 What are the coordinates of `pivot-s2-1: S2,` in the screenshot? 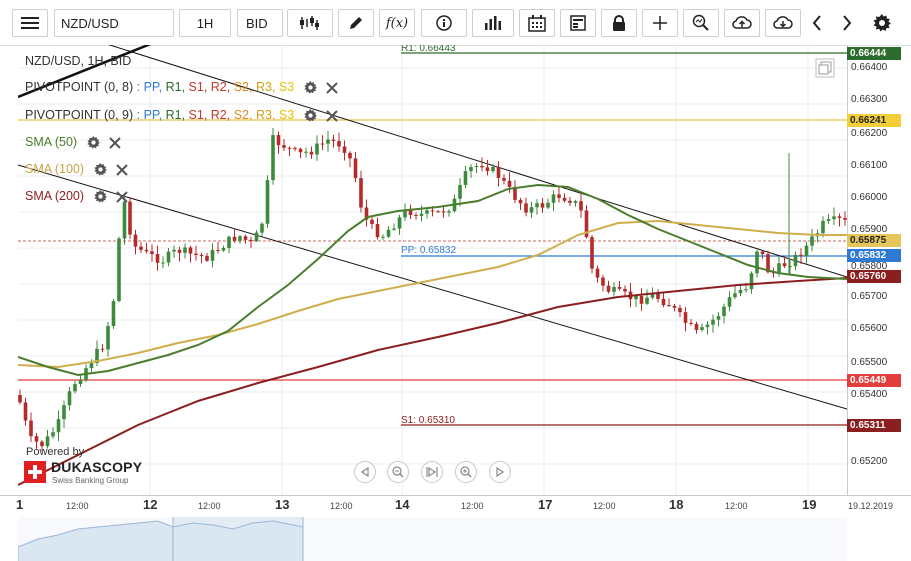 It's located at (243, 87).